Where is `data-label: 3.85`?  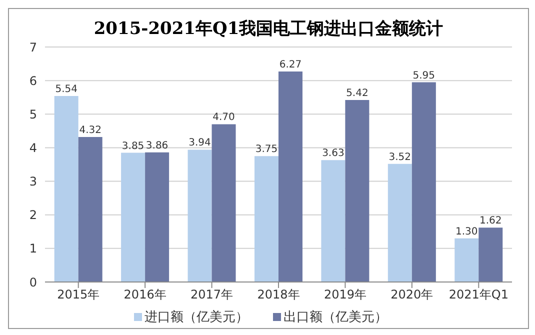
data-label: 3.85 is located at coordinates (133, 146).